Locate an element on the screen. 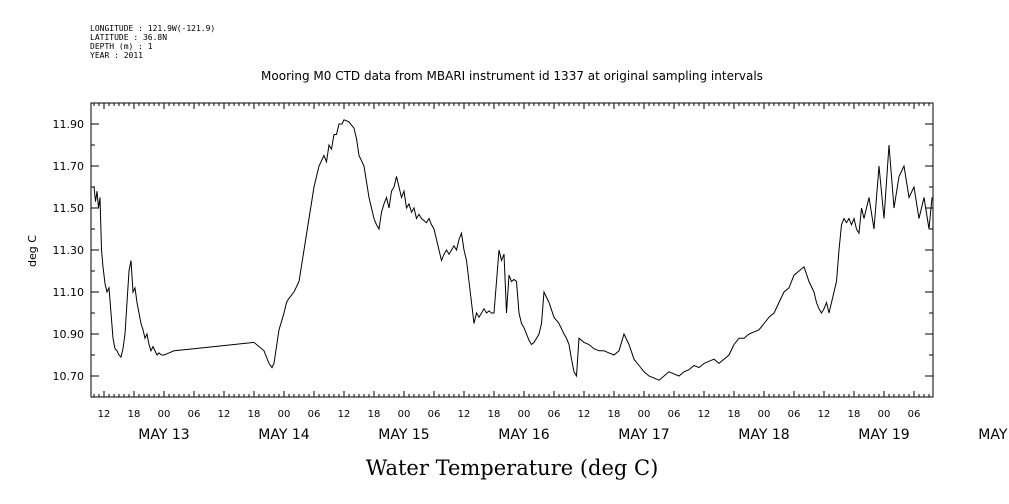 The width and height of the screenshot is (1009, 504). y-tick-label: 11.10 is located at coordinates (69, 292).